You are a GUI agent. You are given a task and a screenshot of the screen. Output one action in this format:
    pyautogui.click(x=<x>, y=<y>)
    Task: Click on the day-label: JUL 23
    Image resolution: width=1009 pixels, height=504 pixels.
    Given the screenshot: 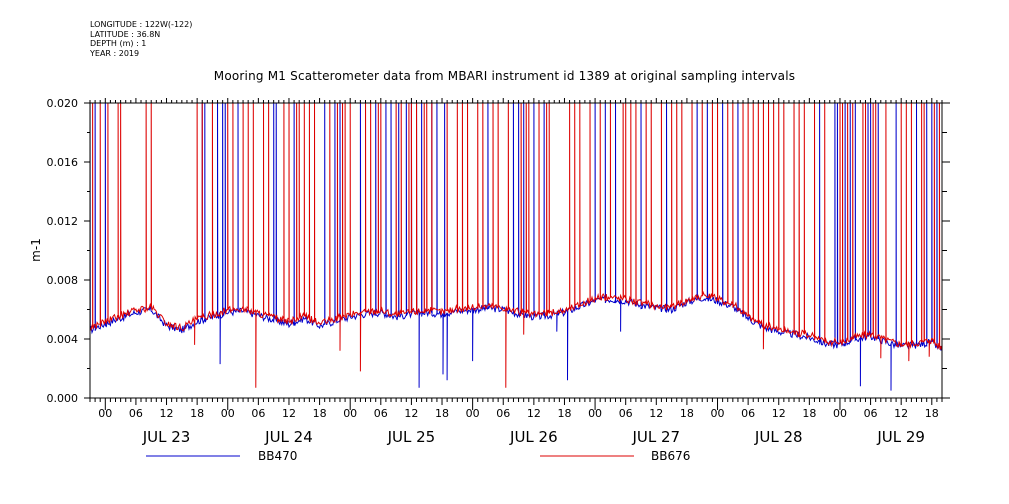 What is the action you would take?
    pyautogui.click(x=166, y=437)
    